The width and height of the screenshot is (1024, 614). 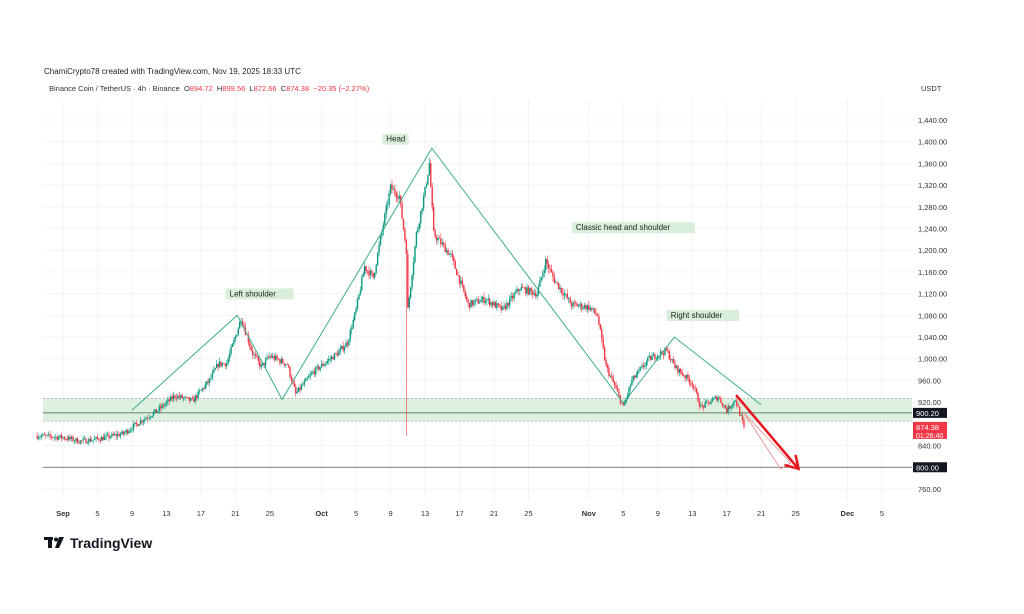 What do you see at coordinates (265, 88) in the screenshot?
I see `low-value: 872.66` at bounding box center [265, 88].